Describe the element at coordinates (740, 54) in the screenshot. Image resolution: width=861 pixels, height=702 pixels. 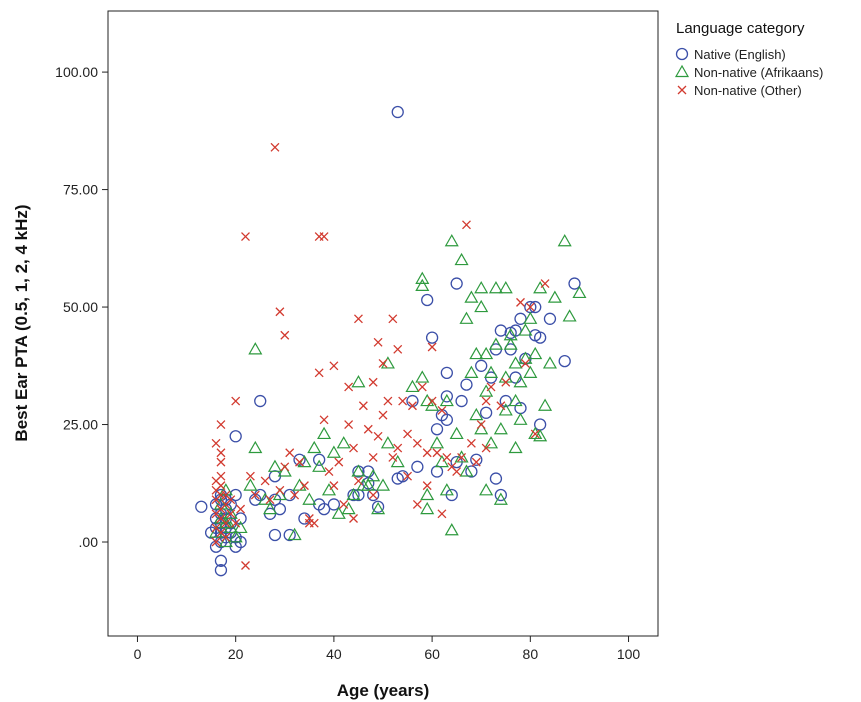
I see `legend-label: Native (English)` at that location.